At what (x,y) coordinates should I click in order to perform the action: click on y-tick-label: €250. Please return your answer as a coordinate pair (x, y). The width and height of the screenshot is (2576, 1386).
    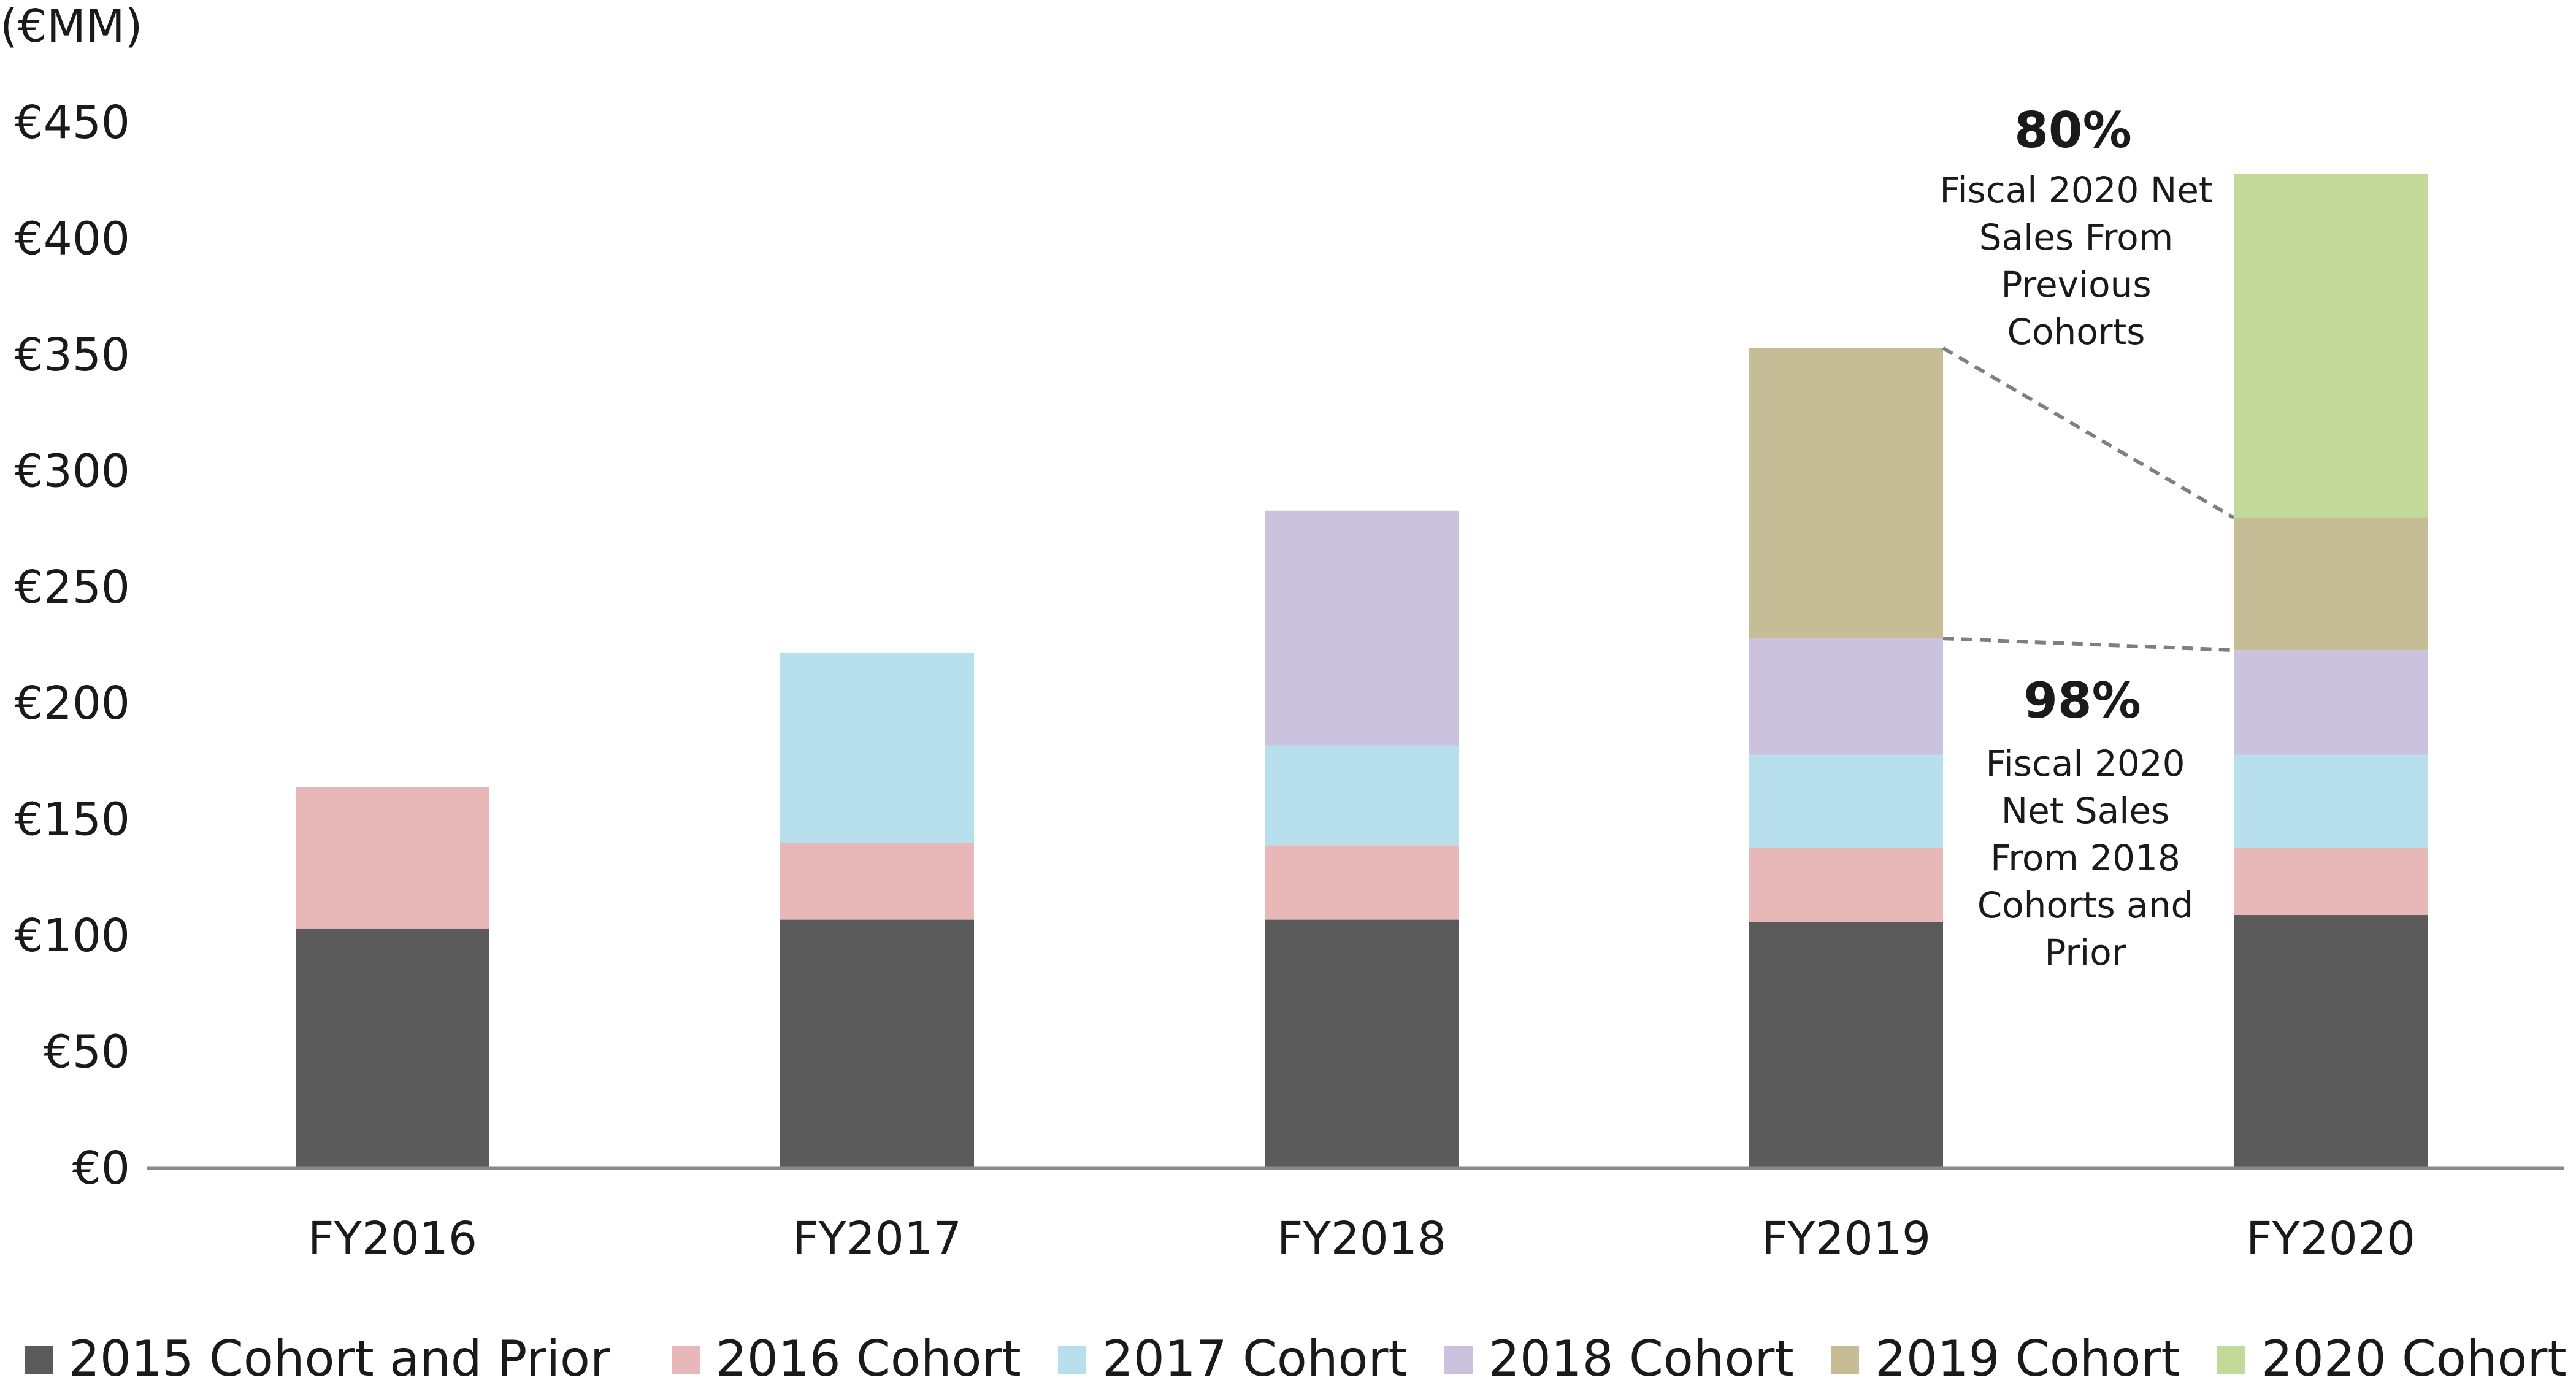
    Looking at the image, I should click on (72, 587).